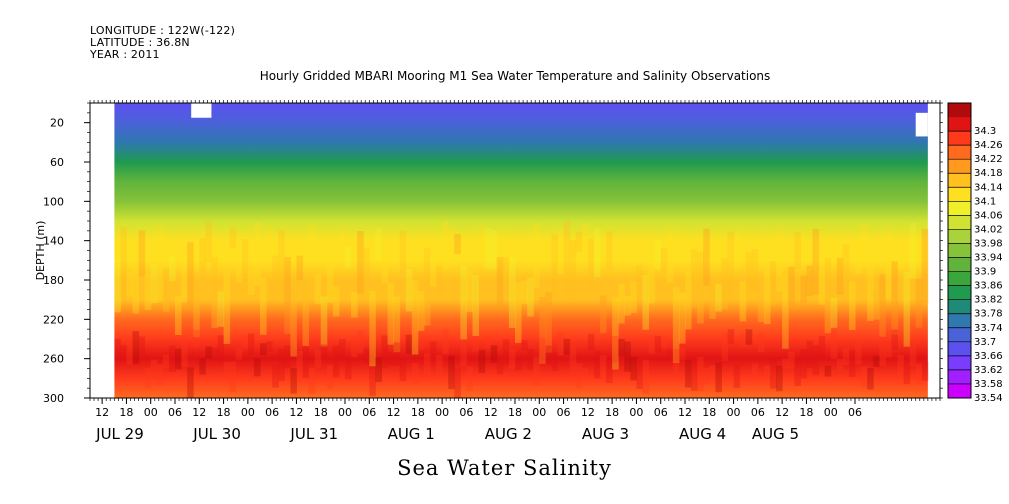 This screenshot has width=1009, height=504. What do you see at coordinates (125, 54) in the screenshot?
I see `year-label: YEAR : 2011` at bounding box center [125, 54].